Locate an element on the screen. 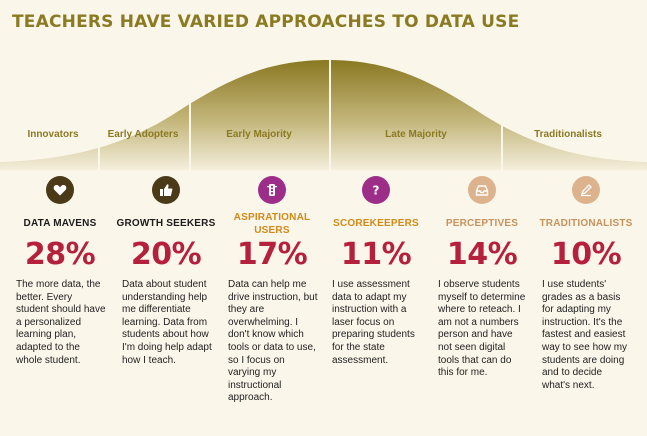 The width and height of the screenshot is (647, 436). inbox-icon is located at coordinates (482, 190).